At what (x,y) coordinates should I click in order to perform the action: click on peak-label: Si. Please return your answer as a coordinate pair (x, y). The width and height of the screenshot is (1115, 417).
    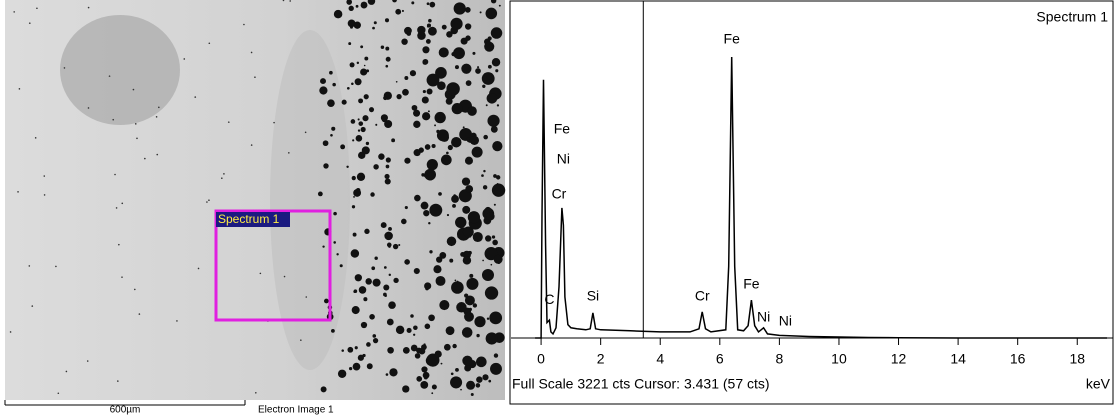
    Looking at the image, I should click on (593, 296).